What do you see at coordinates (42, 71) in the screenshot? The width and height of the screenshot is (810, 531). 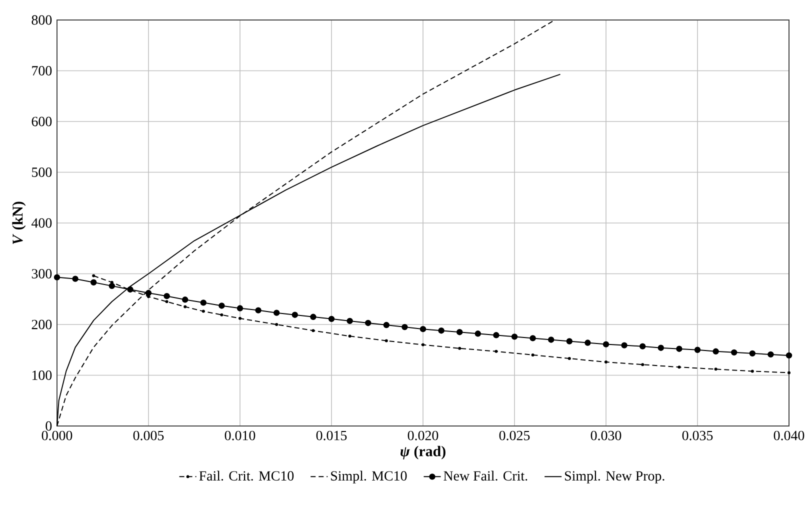 I see `y-tick-label: 700` at bounding box center [42, 71].